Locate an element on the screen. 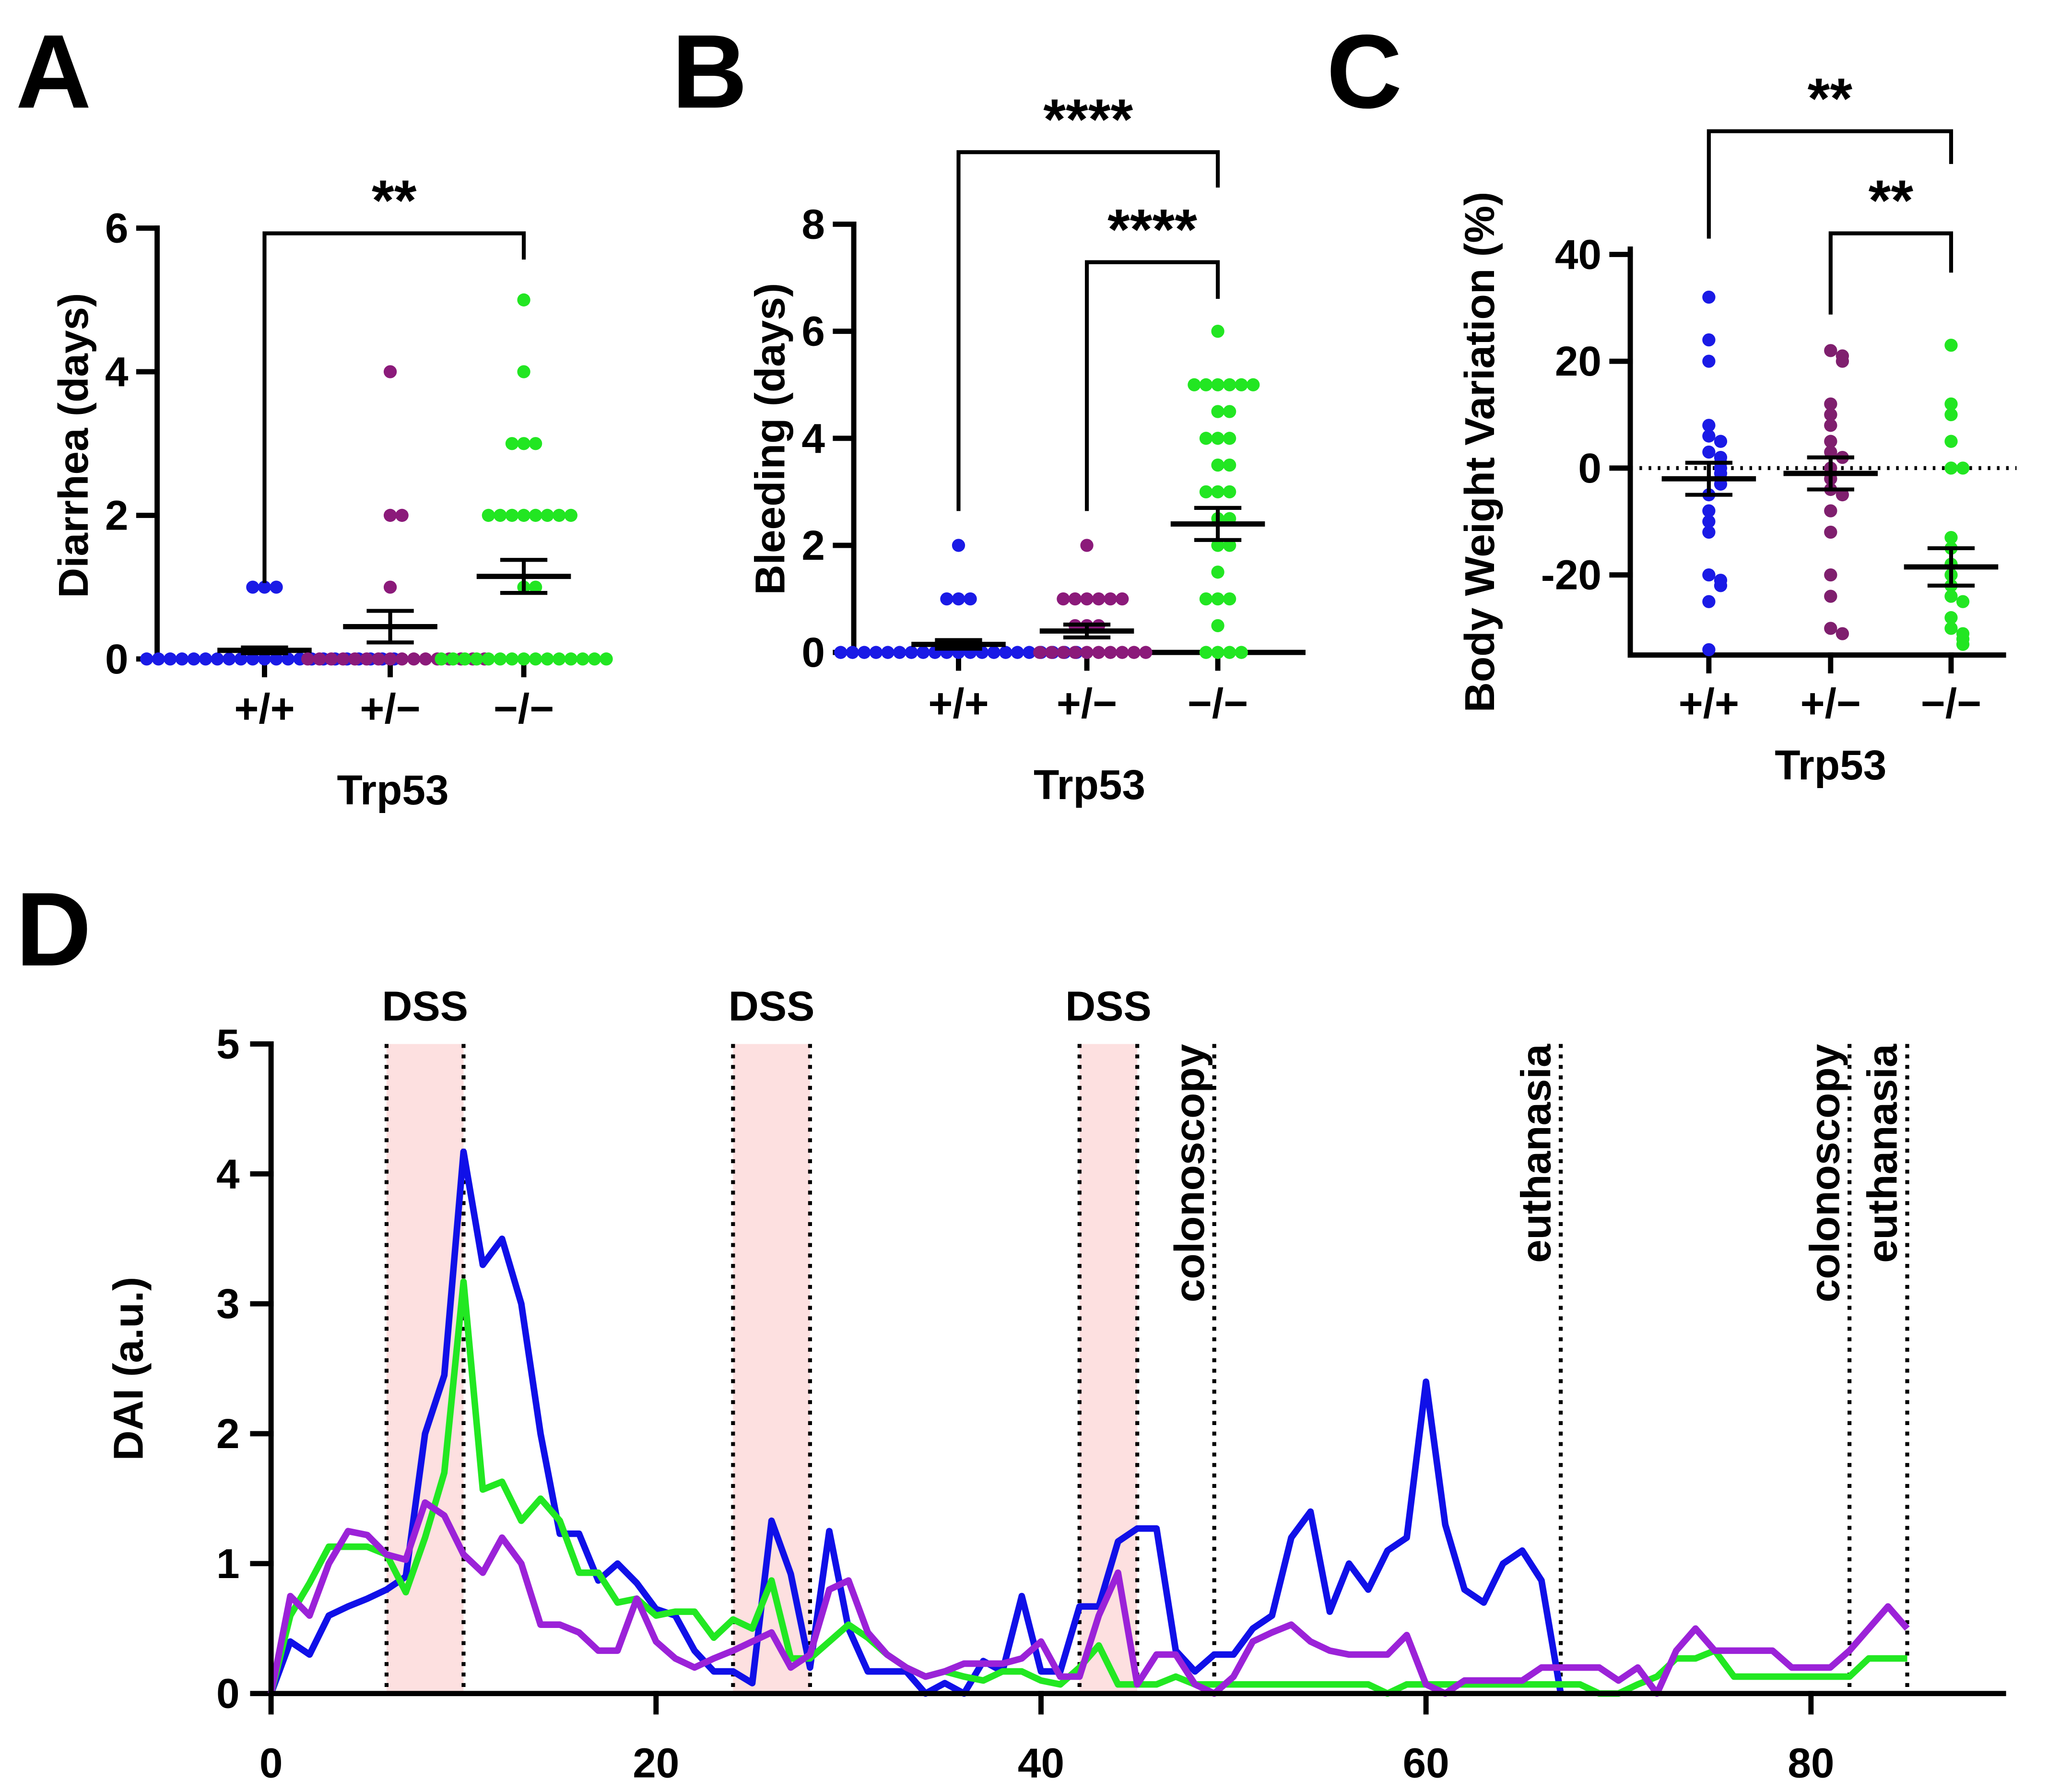 The width and height of the screenshot is (2048, 1792). event-label: euthanasia is located at coordinates (1882, 1153).